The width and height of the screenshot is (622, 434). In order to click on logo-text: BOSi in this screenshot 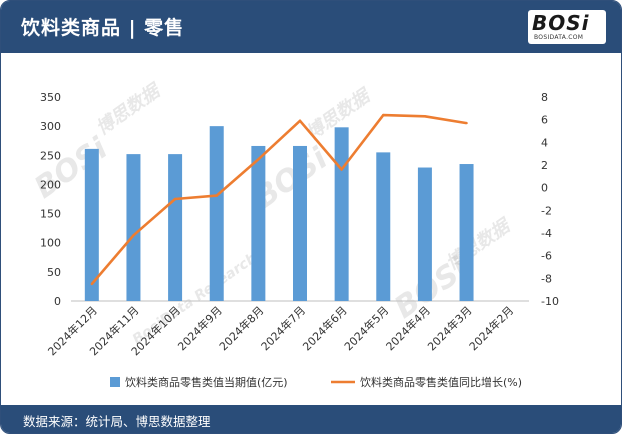, I will do `click(561, 23)`.